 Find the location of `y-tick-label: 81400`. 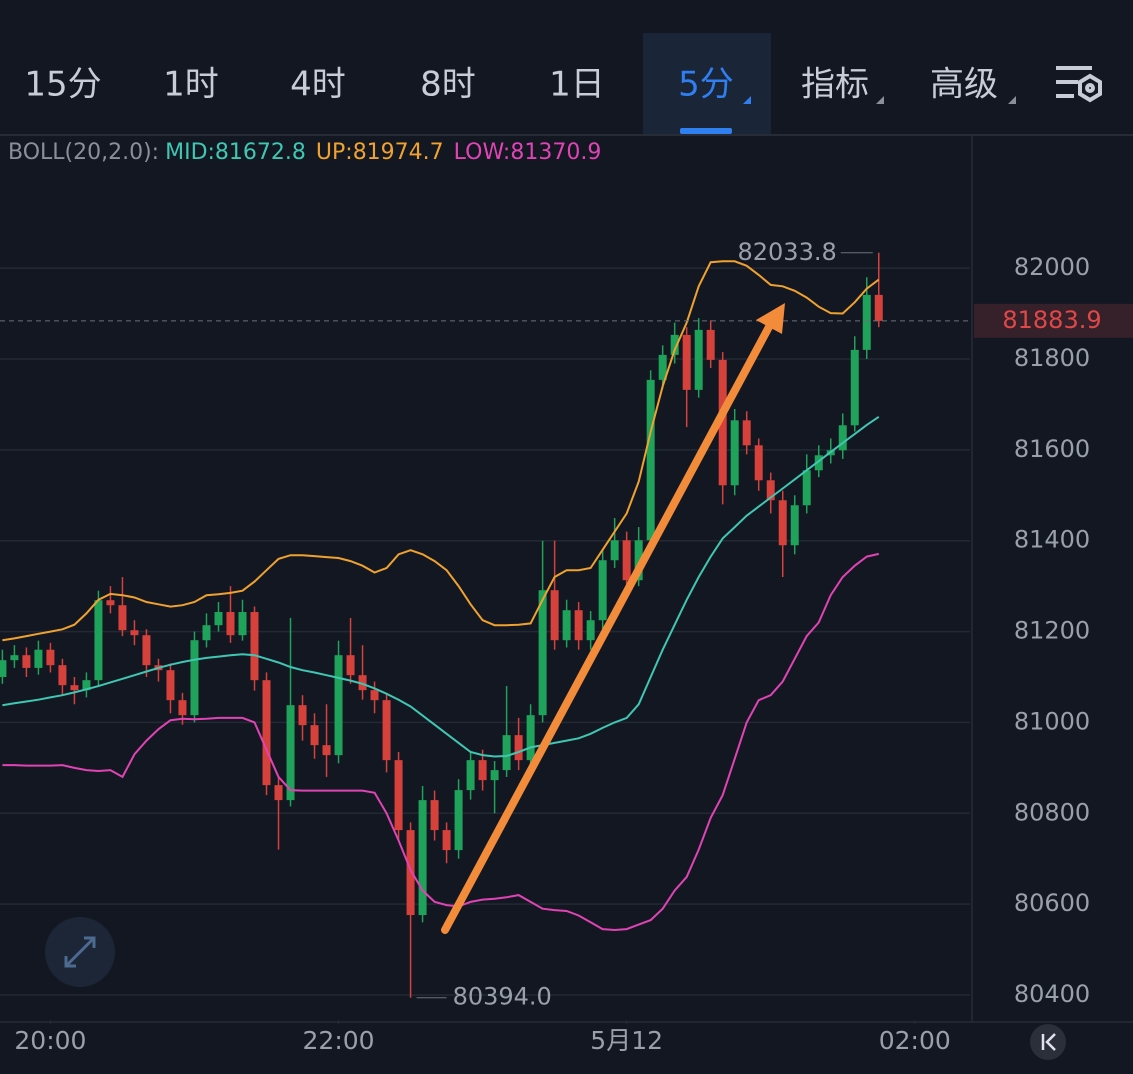

y-tick-label: 81400 is located at coordinates (1052, 540).